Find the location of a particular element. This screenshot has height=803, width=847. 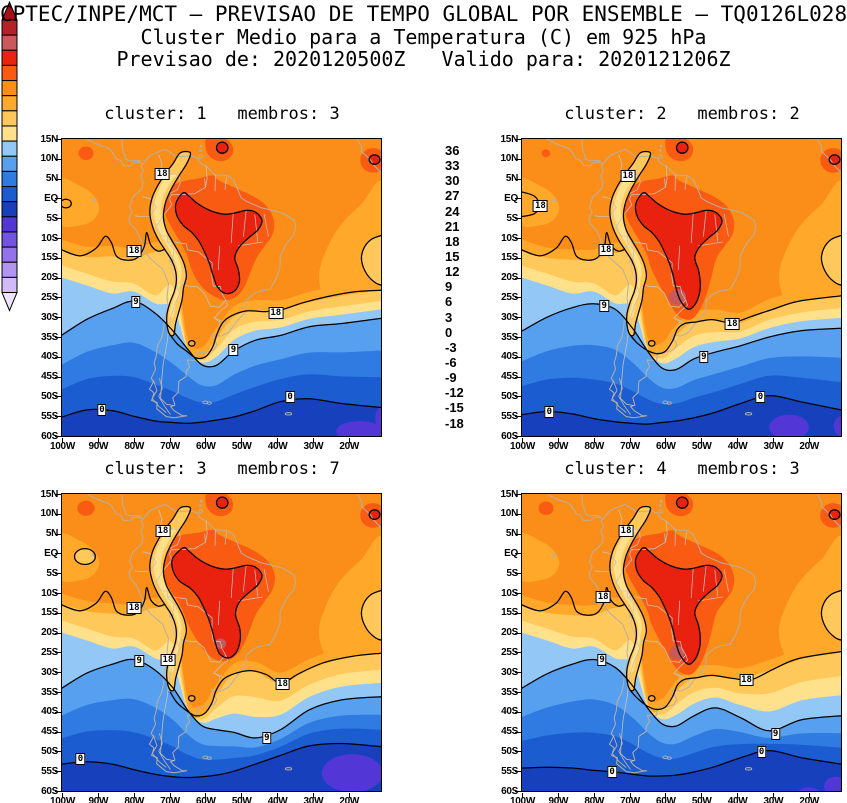

lon-tick-label: 80W is located at coordinates (594, 799).